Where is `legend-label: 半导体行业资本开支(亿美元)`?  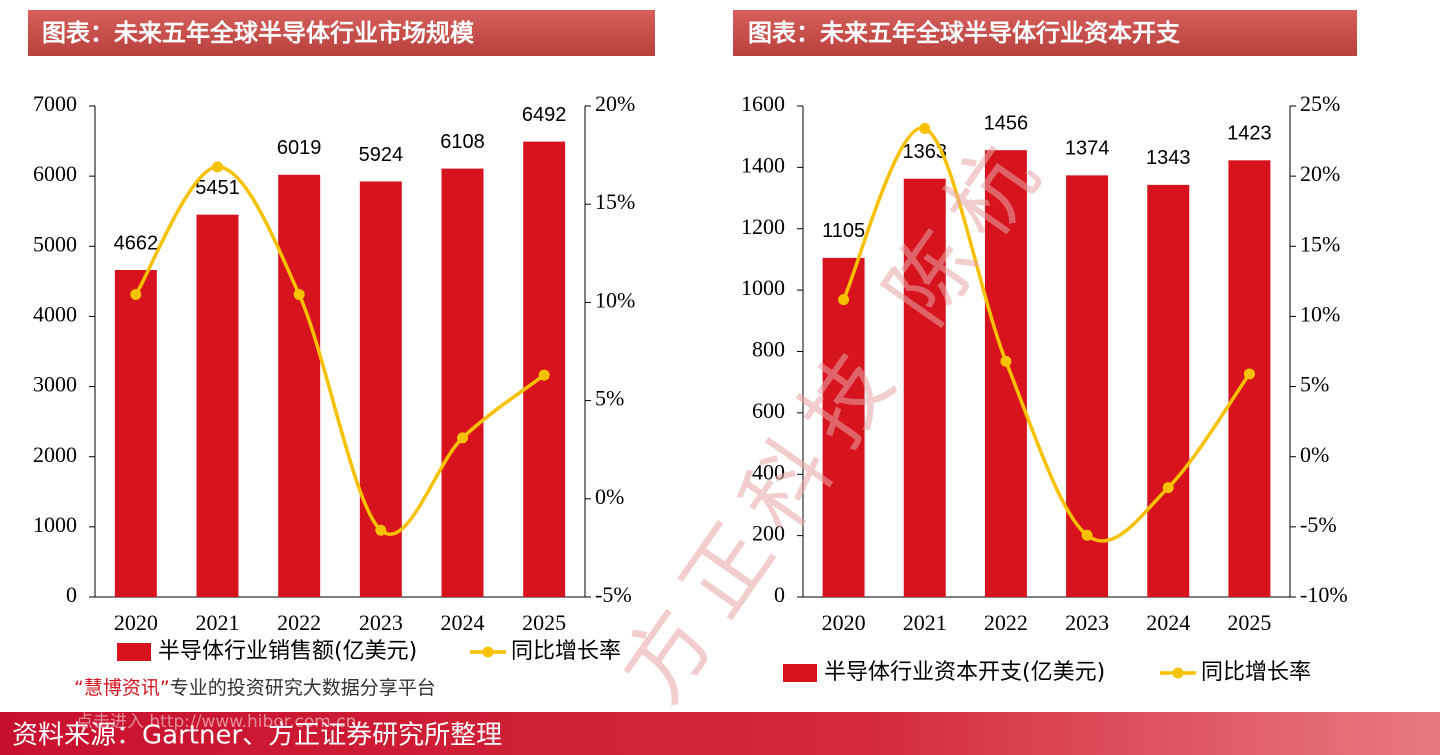
legend-label: 半导体行业资本开支(亿美元) is located at coordinates (964, 672).